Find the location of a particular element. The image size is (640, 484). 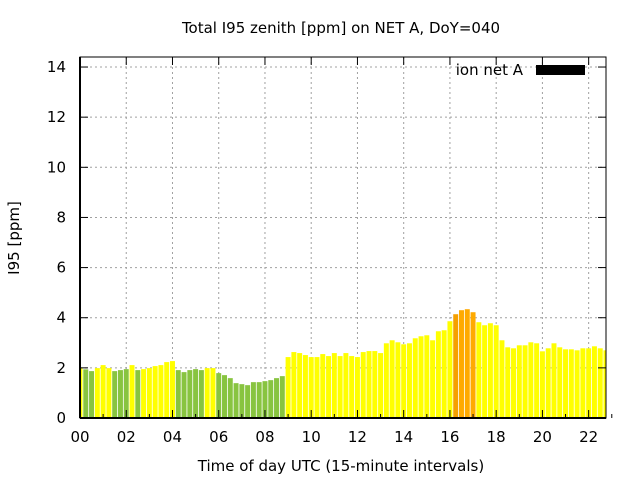

y-tick-label: 4 is located at coordinates (61, 318).